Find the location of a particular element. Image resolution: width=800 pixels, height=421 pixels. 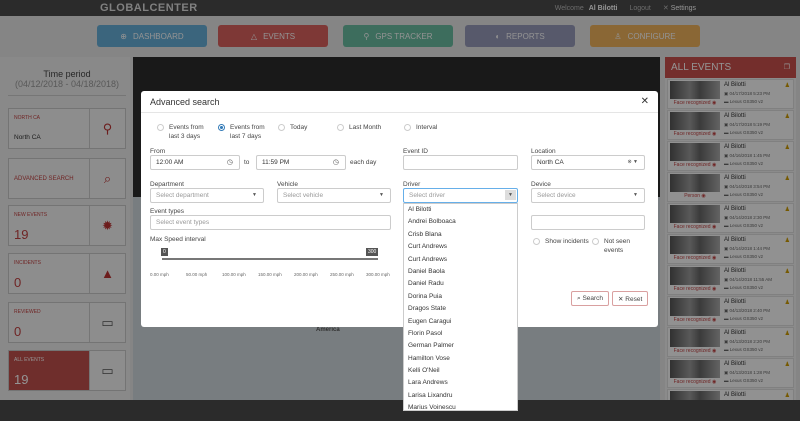

period-radio: Interval is located at coordinates (440, 127).